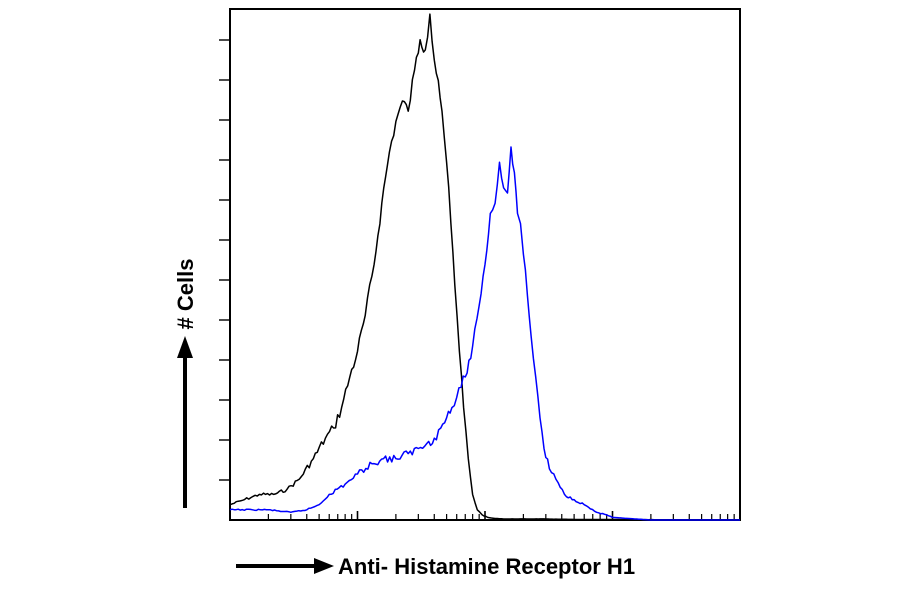  What do you see at coordinates (224, 260) in the screenshot?
I see `y-axis-ticks` at bounding box center [224, 260].